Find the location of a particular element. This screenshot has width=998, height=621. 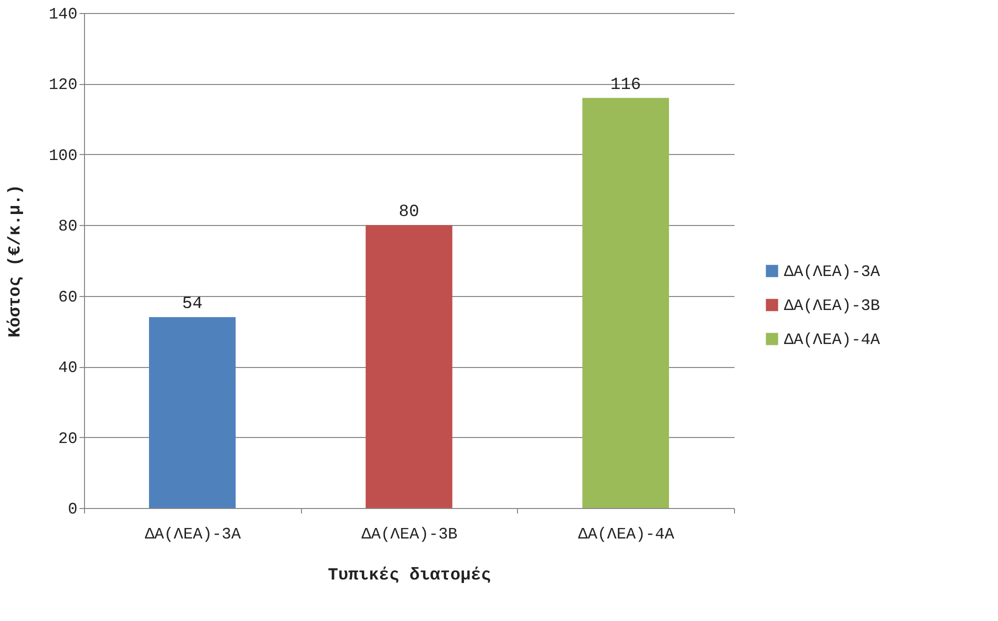

x-tick-label: ΔΑ(ΛΕΑ)-4Α is located at coordinates (626, 535).